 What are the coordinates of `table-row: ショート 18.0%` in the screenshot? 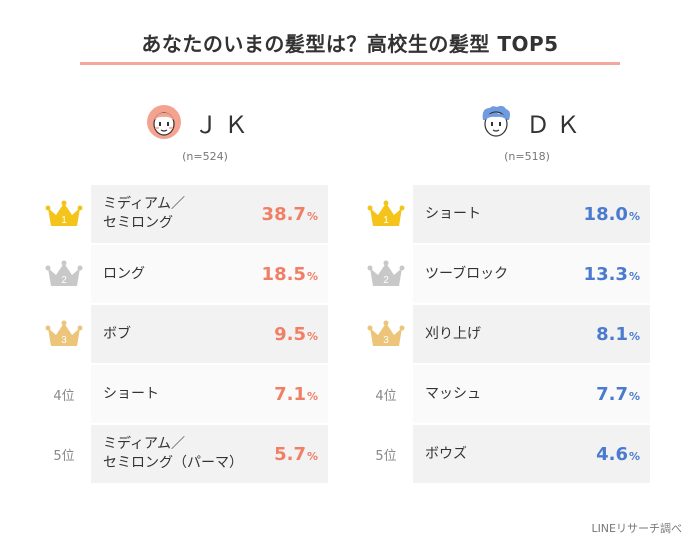 It's located at (531, 214).